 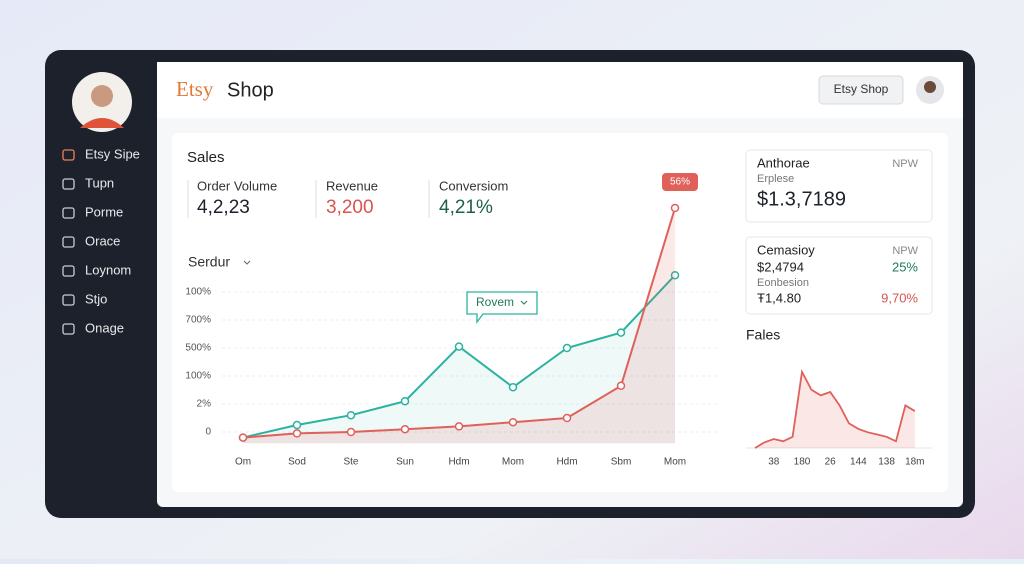 I want to click on x-tick-label: 18m, so click(x=914, y=462).